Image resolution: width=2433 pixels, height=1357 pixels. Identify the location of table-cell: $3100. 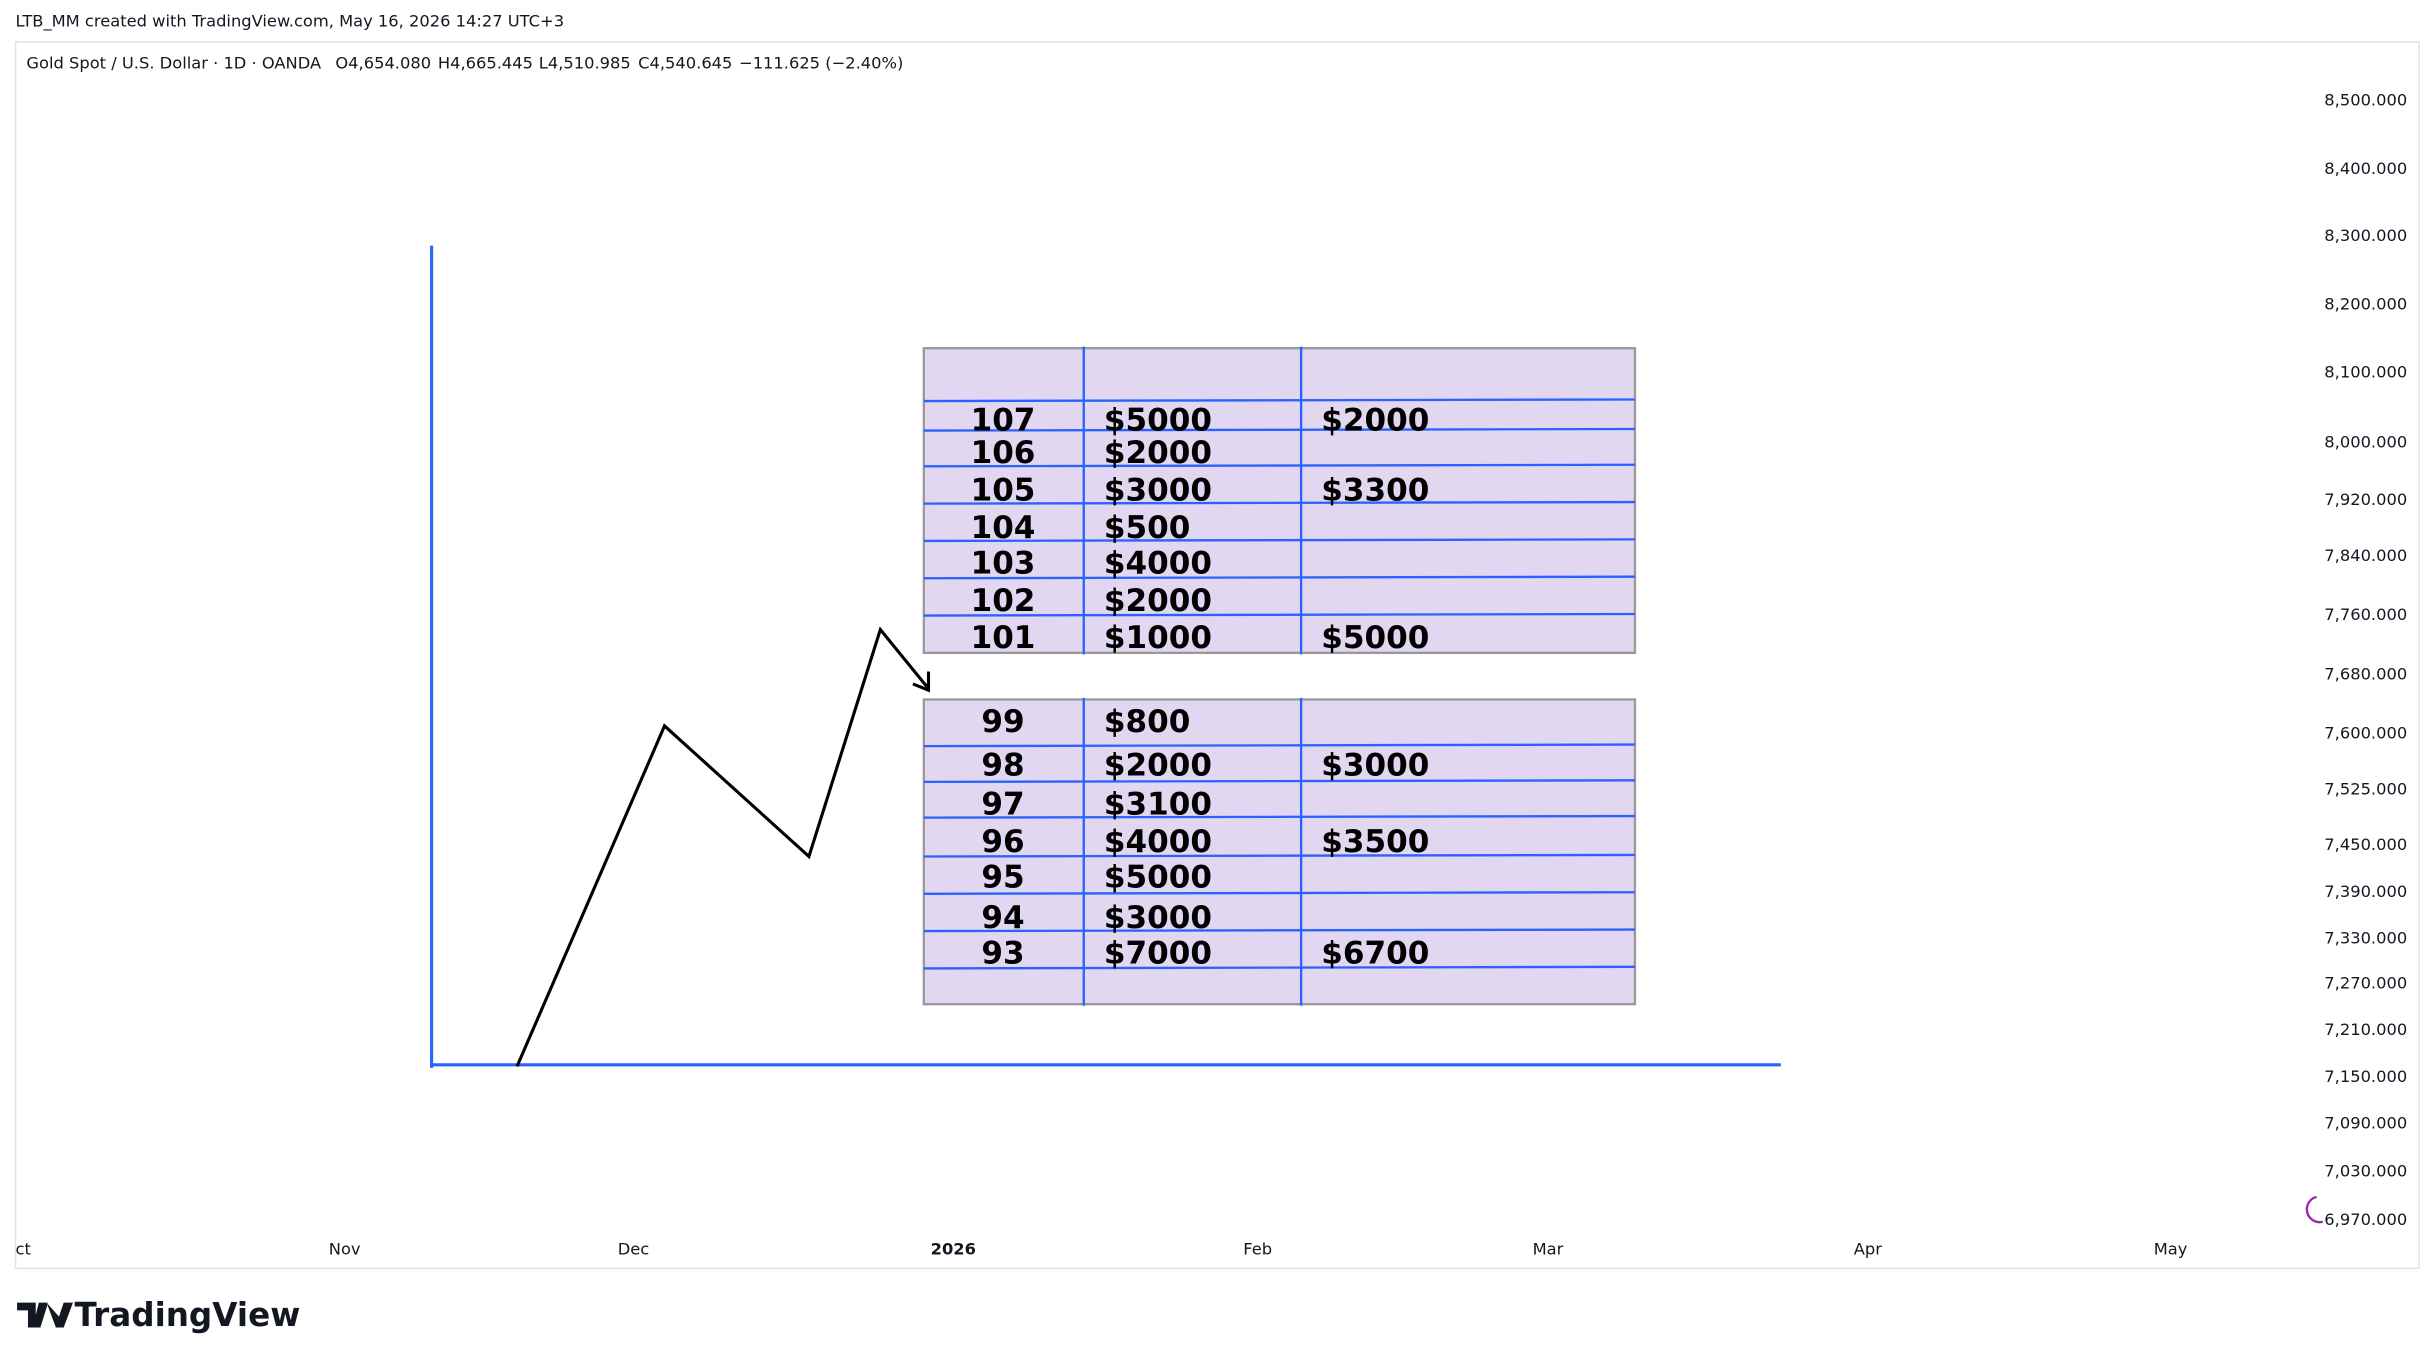
(1158, 804).